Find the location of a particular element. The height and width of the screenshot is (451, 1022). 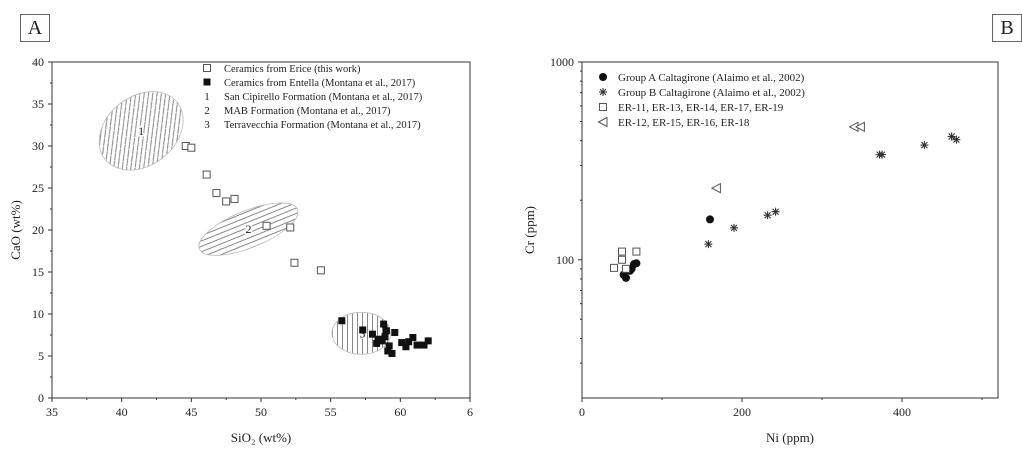

legend-marker: 2 is located at coordinates (207, 111).